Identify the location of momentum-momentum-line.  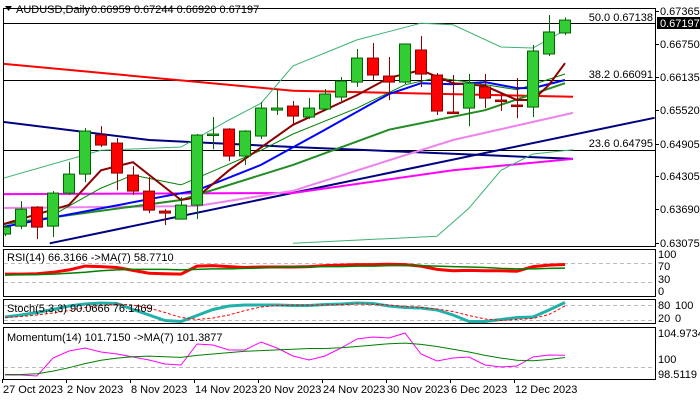
(285, 354).